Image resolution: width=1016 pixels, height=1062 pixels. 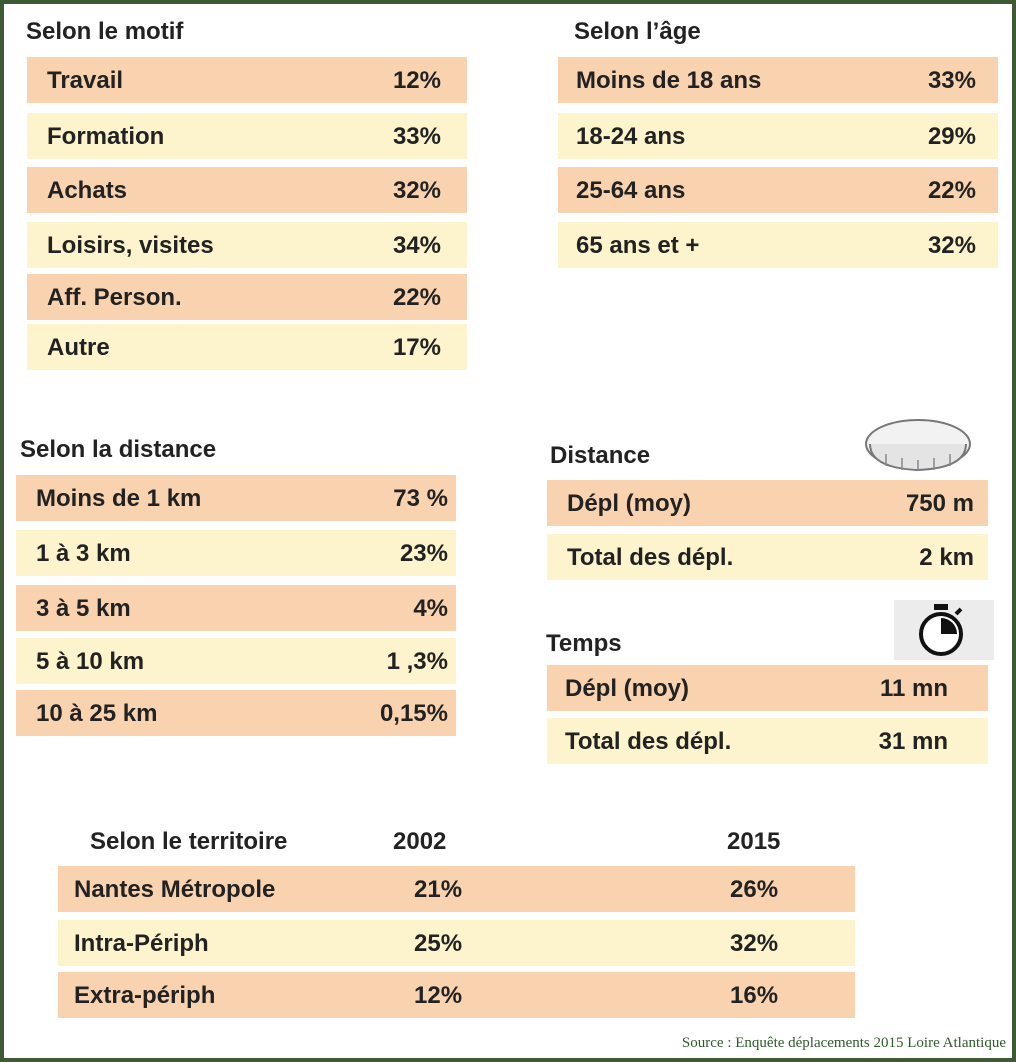 I want to click on table-row: 10 à 25 km 0,15%, so click(x=236, y=713).